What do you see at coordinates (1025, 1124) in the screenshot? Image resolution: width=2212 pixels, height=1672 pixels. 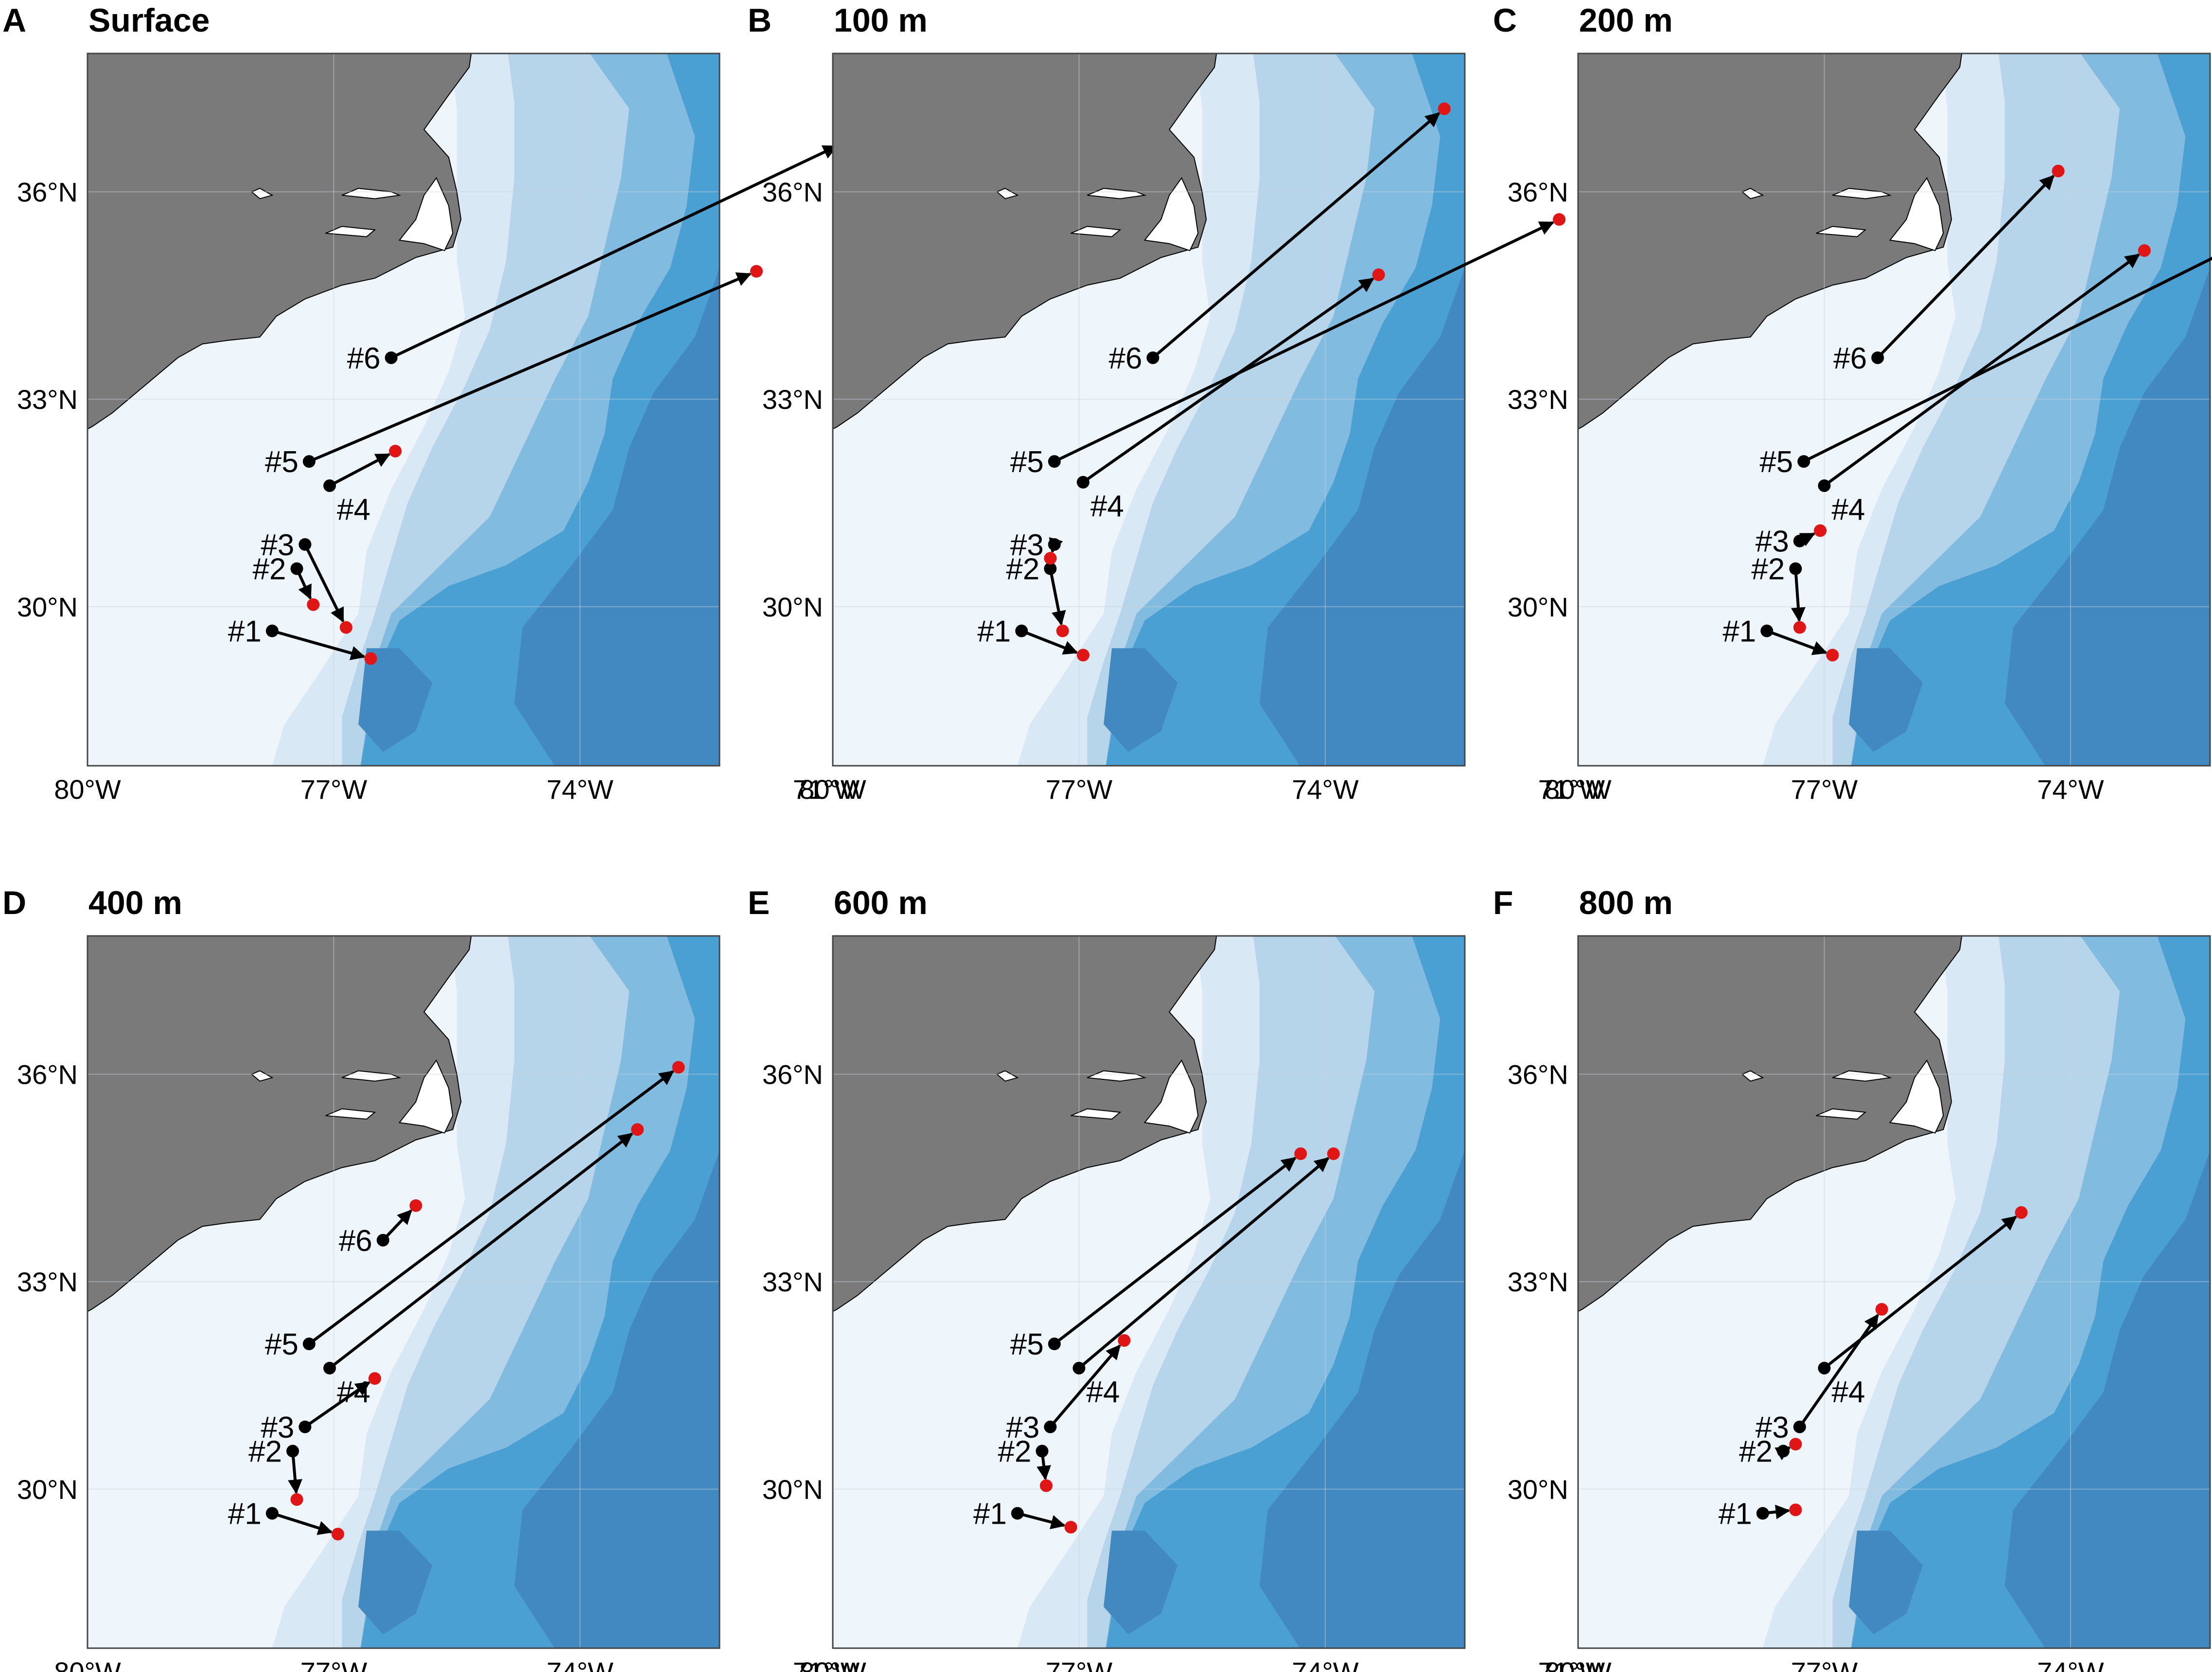 I see `land` at bounding box center [1025, 1124].